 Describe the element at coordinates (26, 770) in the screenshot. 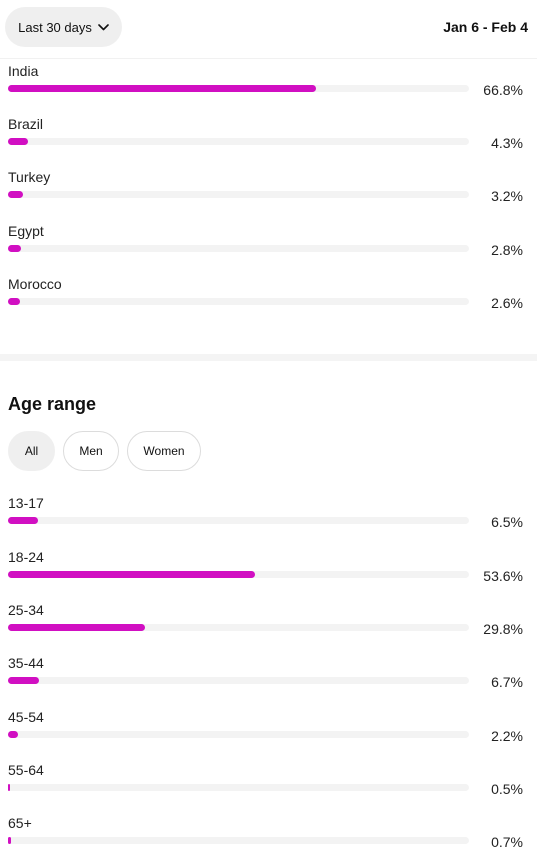

I see `age-label: 55-64` at that location.